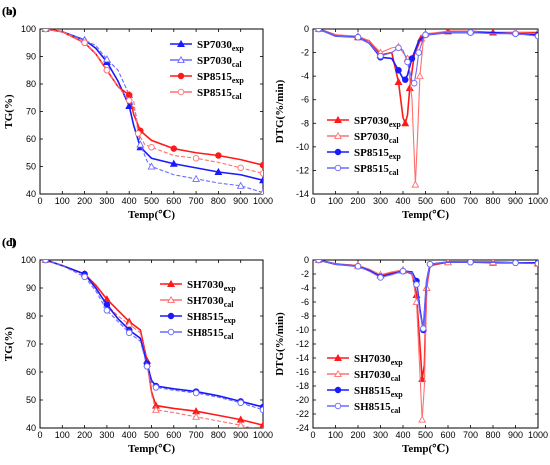 This screenshot has height=465, width=550. What do you see at coordinates (377, 408) in the screenshot?
I see `legend-entry: SH8515cal` at bounding box center [377, 408].